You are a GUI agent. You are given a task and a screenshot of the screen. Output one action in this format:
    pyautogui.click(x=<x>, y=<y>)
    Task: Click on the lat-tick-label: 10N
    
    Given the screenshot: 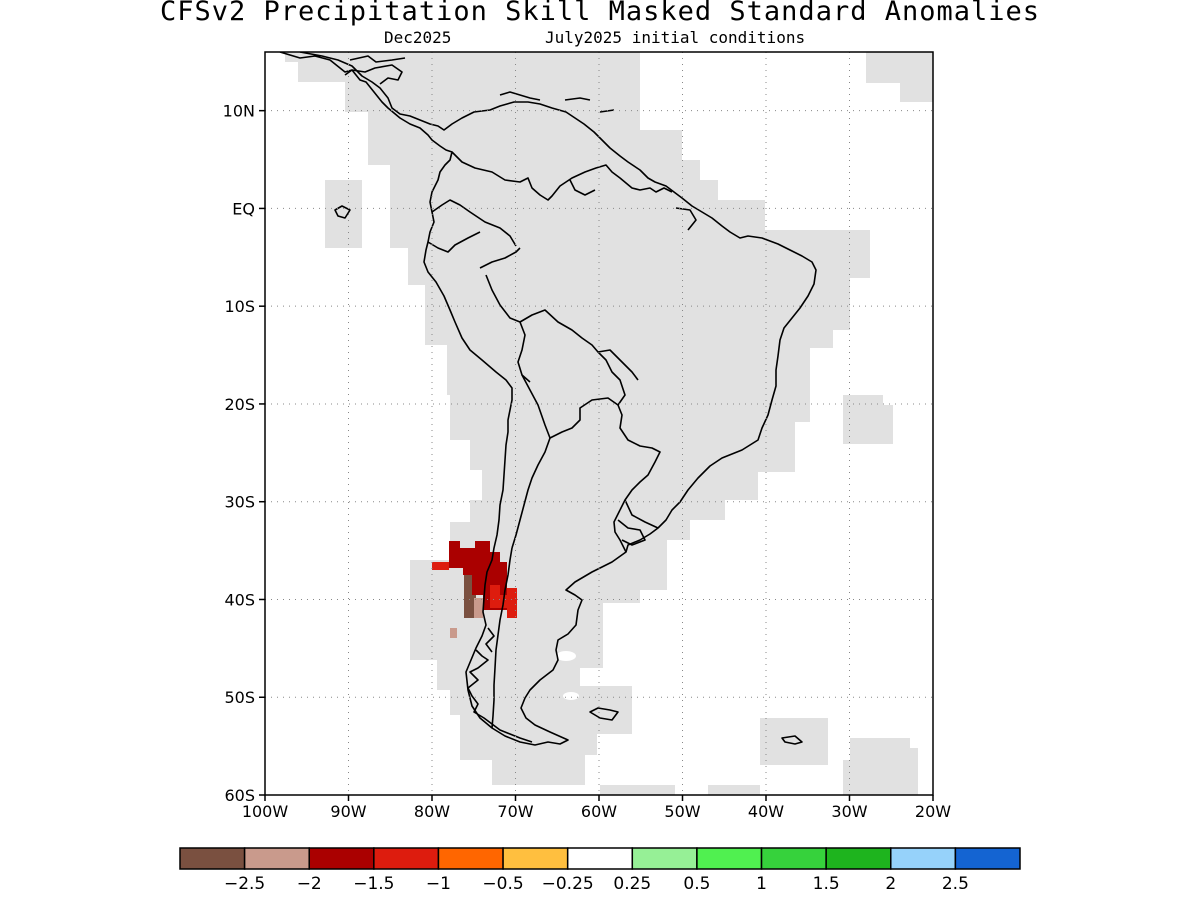 What is the action you would take?
    pyautogui.click(x=239, y=111)
    